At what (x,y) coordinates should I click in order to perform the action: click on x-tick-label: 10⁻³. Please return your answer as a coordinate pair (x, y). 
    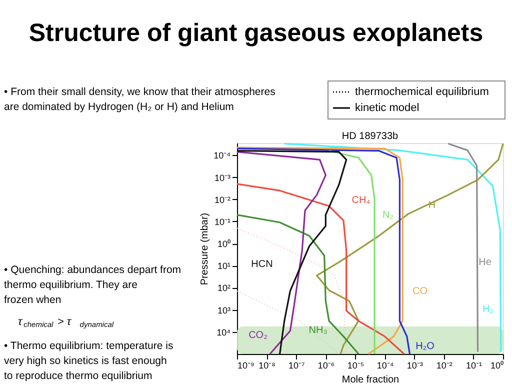
    Looking at the image, I should click on (414, 365).